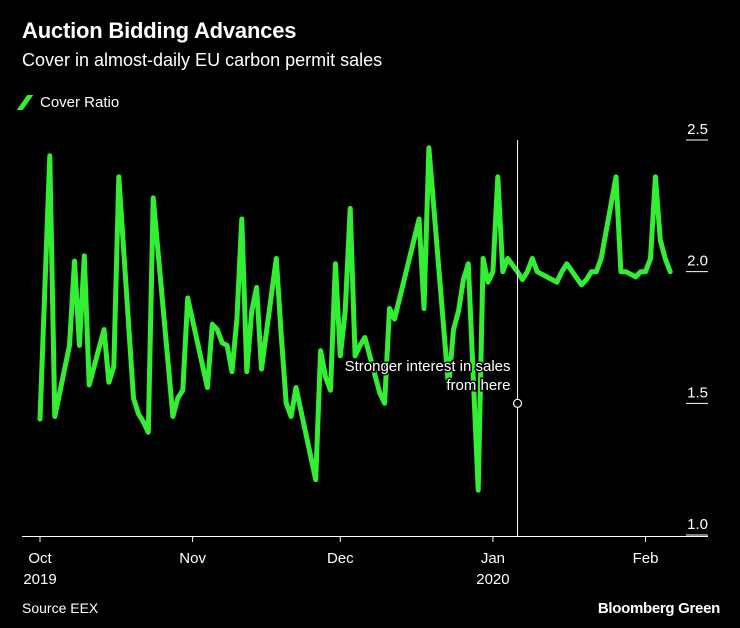  Describe the element at coordinates (478, 385) in the screenshot. I see `annotation-text-line2: from here` at that location.